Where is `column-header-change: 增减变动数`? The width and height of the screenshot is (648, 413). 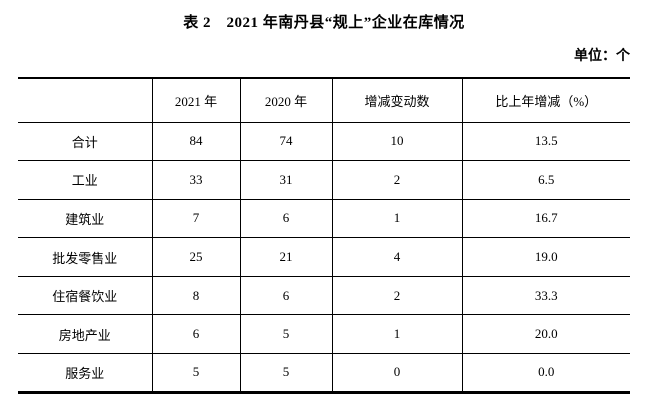
column-header-change: 增减变动数 is located at coordinates (397, 100).